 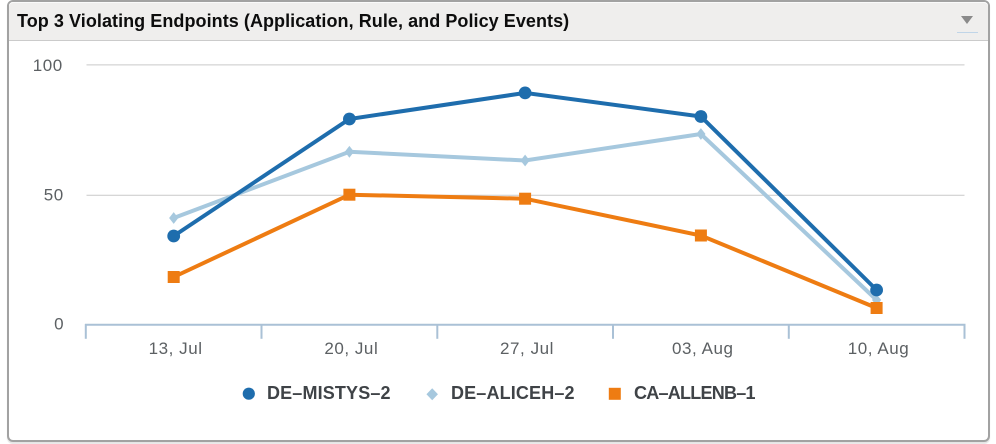 I want to click on svg-text: 50, so click(x=54, y=194).